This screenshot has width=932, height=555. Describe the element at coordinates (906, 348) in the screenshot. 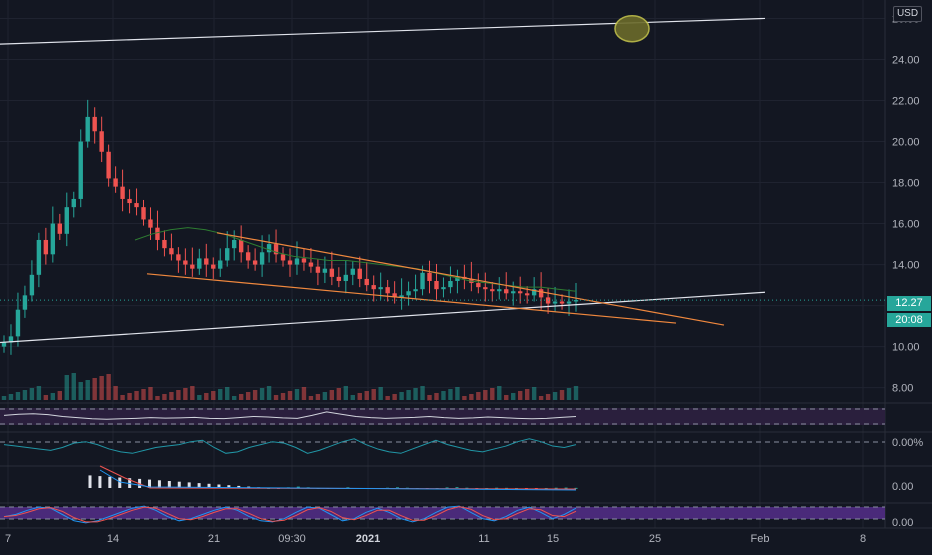

I see `y-axis-tick-label: 10.00` at that location.